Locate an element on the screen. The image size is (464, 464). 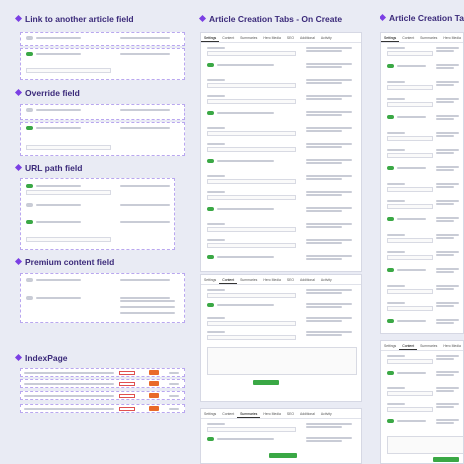
table-row is located at coordinates (102, 395).